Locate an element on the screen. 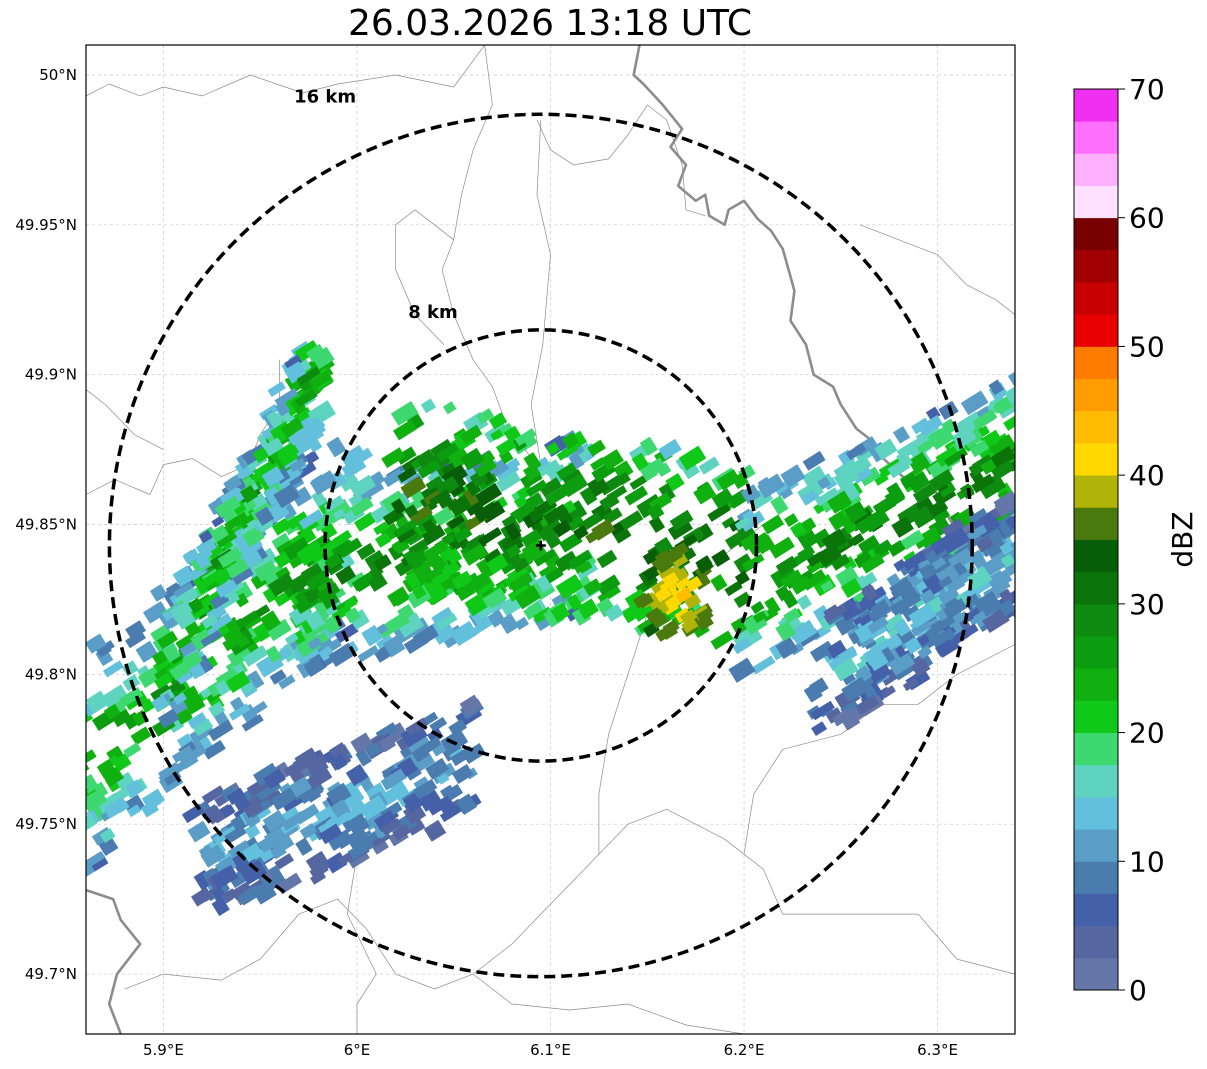 The image size is (1207, 1069). lon-tick-label: 6.3°E is located at coordinates (937, 1050).